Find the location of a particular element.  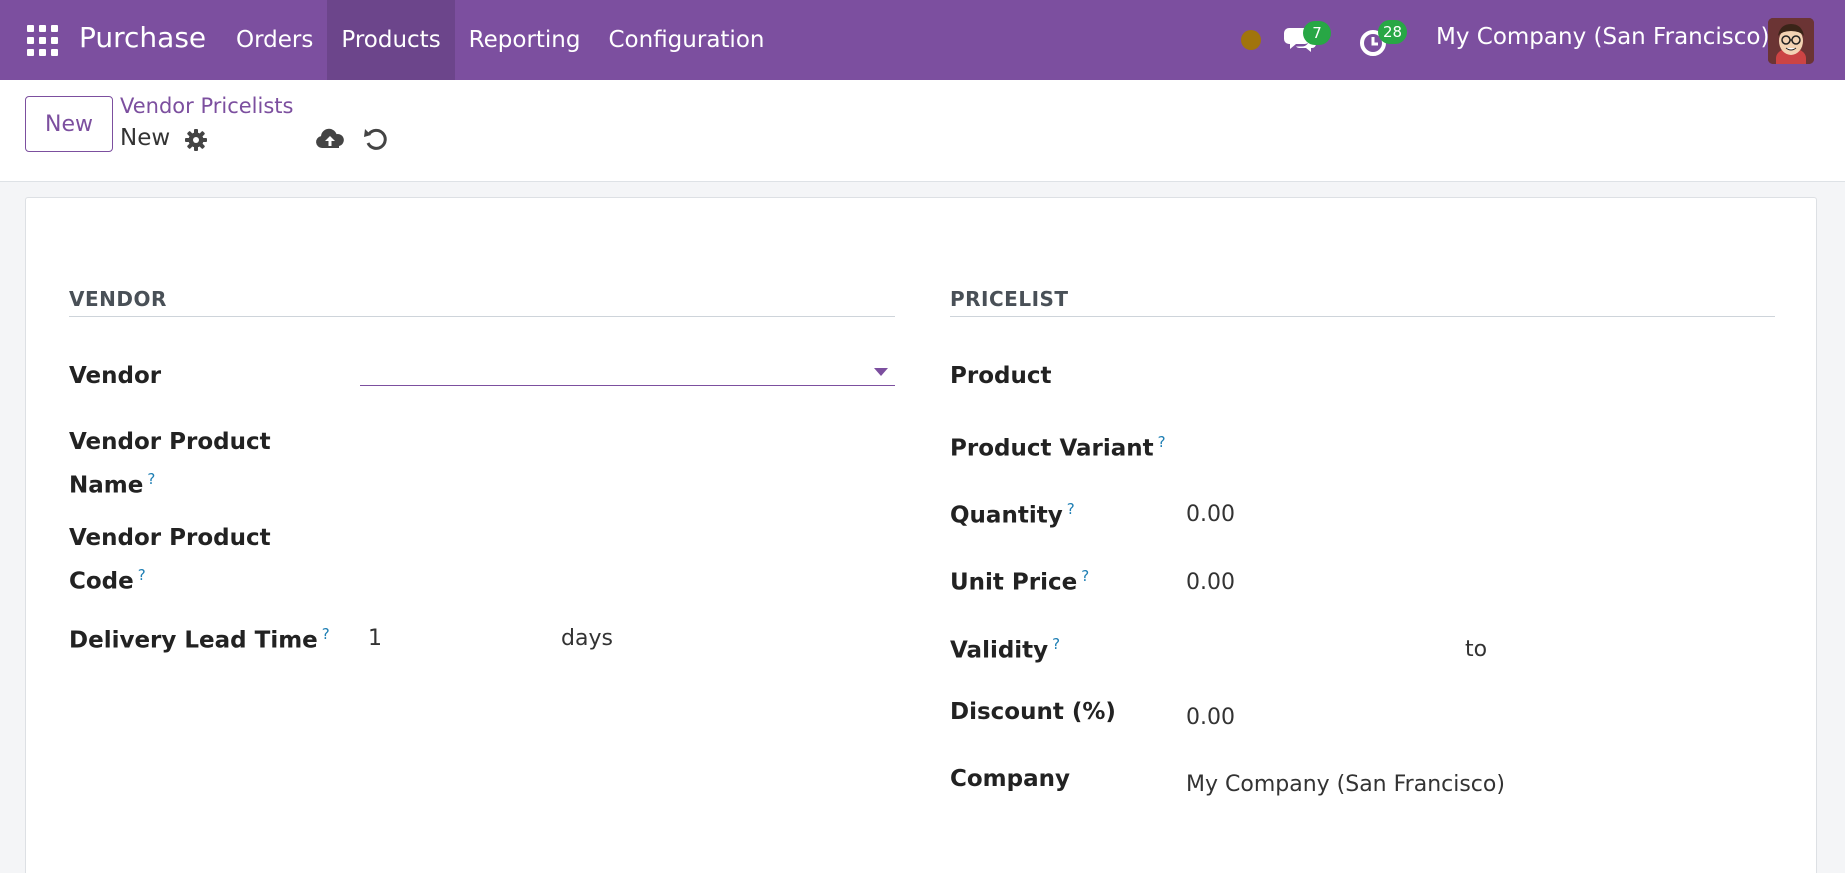

validity-label: Validity? is located at coordinates (1005, 648).